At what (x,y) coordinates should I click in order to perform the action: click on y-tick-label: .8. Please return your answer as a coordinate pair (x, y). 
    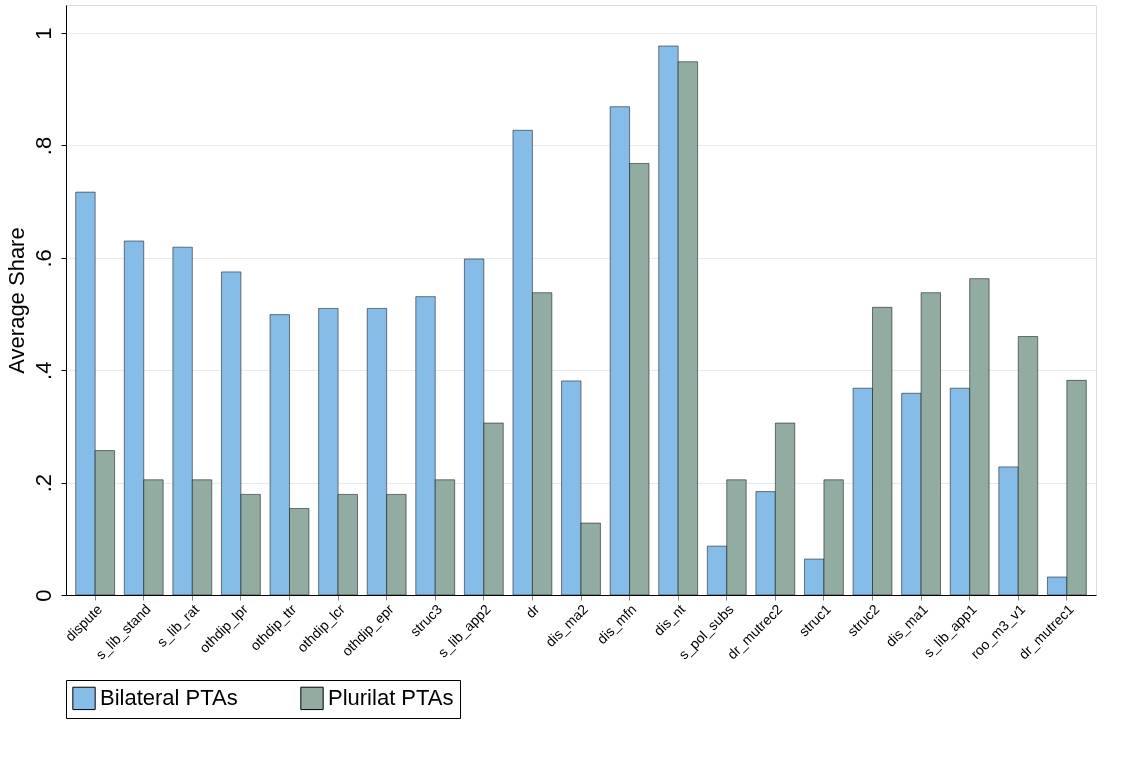
    Looking at the image, I should click on (43, 146).